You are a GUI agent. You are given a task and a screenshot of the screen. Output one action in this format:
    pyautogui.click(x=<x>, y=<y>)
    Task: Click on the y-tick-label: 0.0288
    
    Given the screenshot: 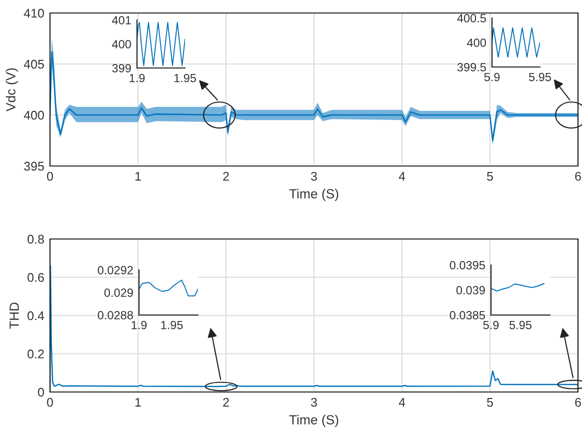 What is the action you would take?
    pyautogui.click(x=115, y=315)
    